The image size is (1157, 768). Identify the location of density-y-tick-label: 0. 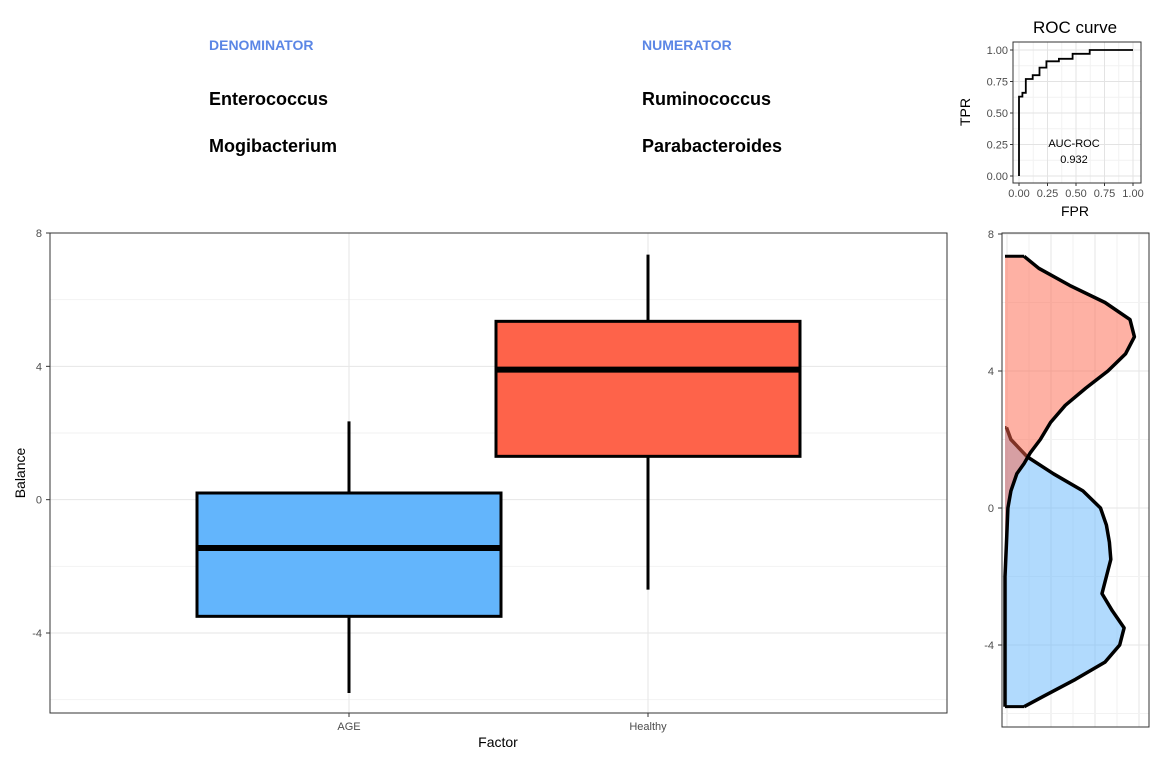
(991, 509).